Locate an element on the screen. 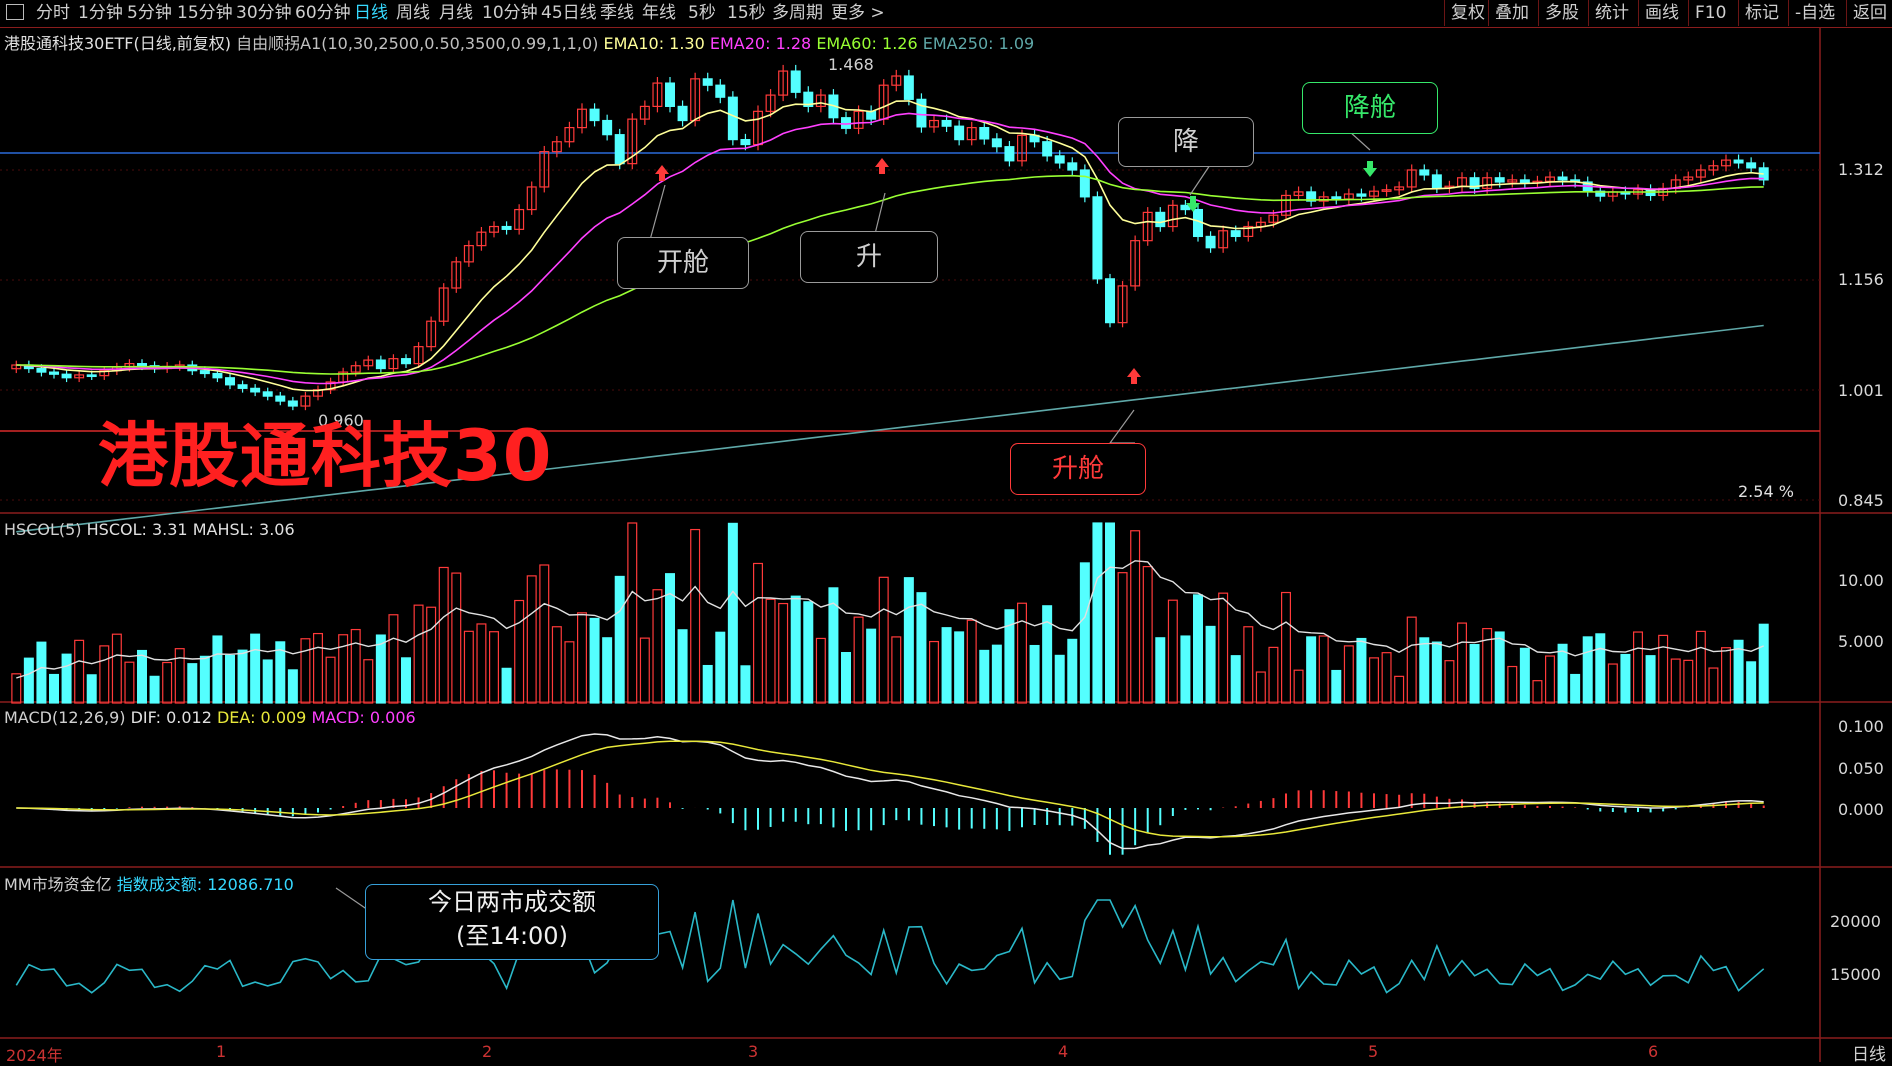 The height and width of the screenshot is (1066, 1892). mm-title: MM市场资金亿 is located at coordinates (58, 884).